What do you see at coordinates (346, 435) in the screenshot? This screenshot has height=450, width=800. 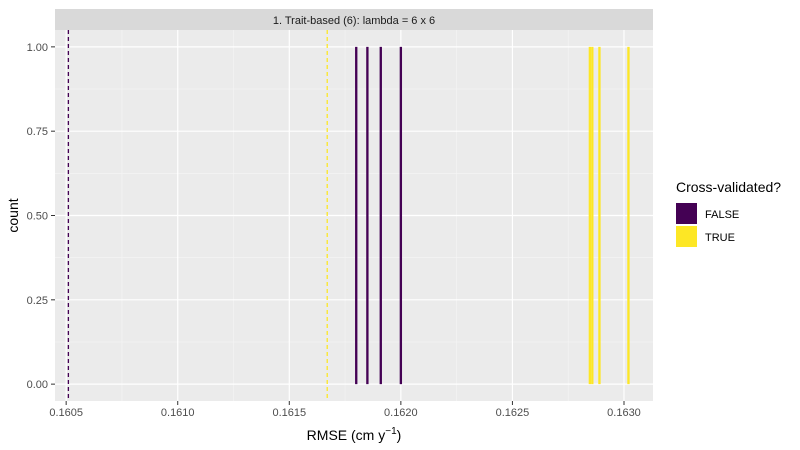 I see `x-axis-title-main: RMSE (cm y` at bounding box center [346, 435].